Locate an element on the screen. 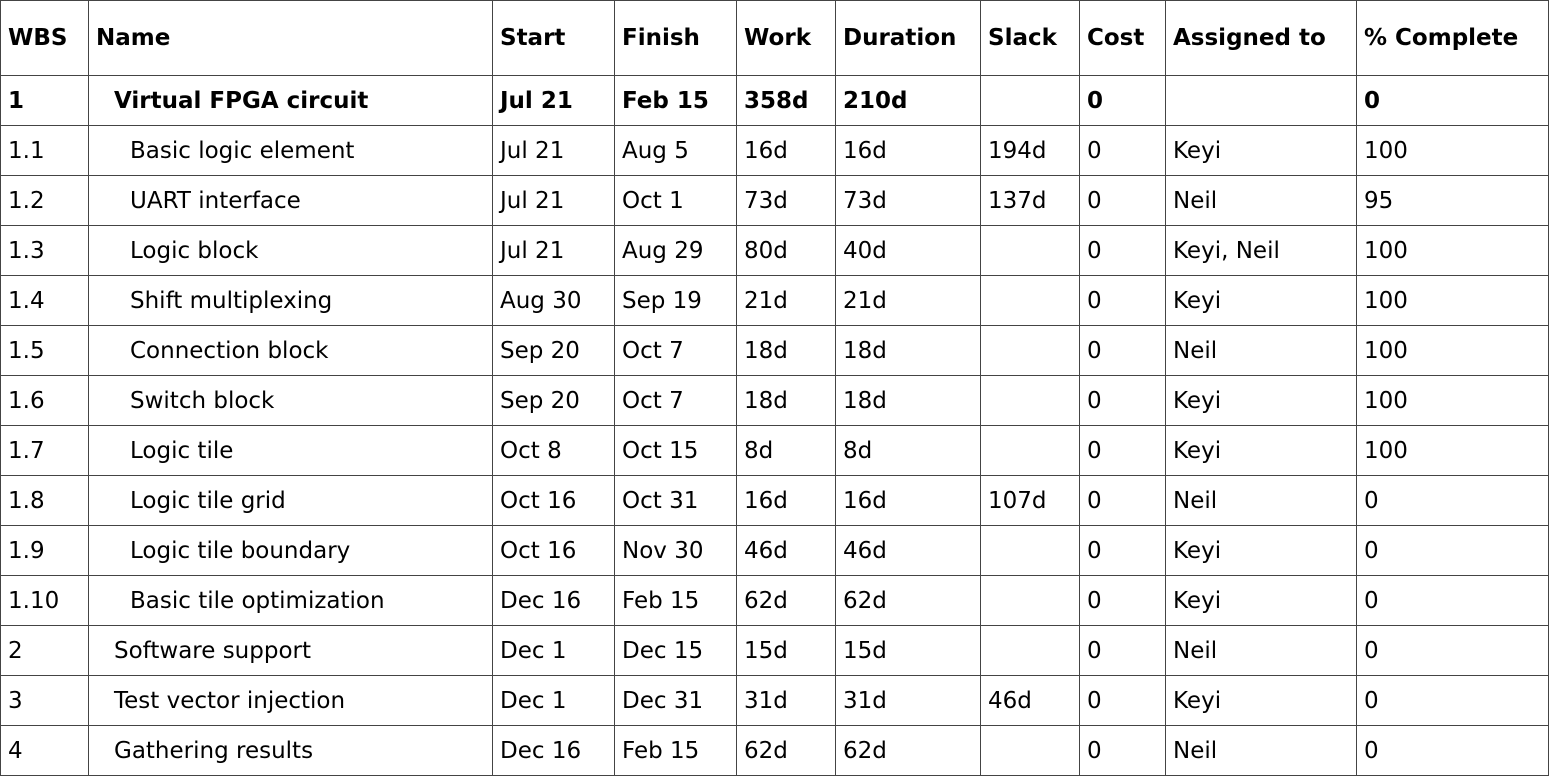  wbs-cell: 1.10 is located at coordinates (44, 600).